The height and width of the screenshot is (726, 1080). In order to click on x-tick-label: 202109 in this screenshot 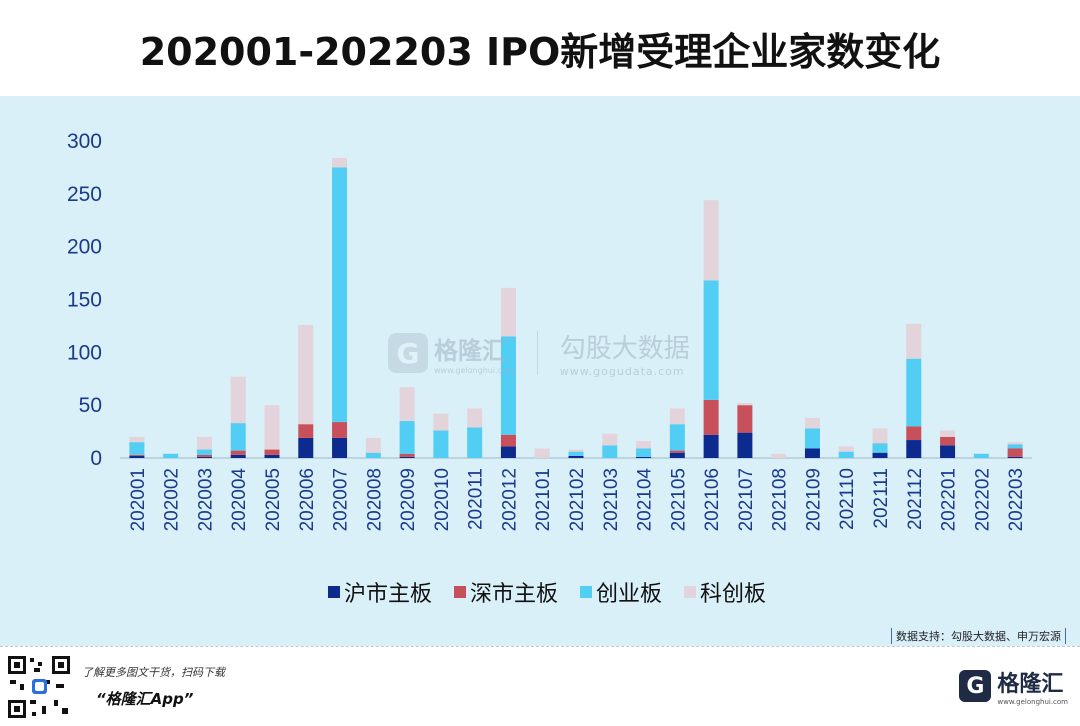, I will do `click(813, 499)`.